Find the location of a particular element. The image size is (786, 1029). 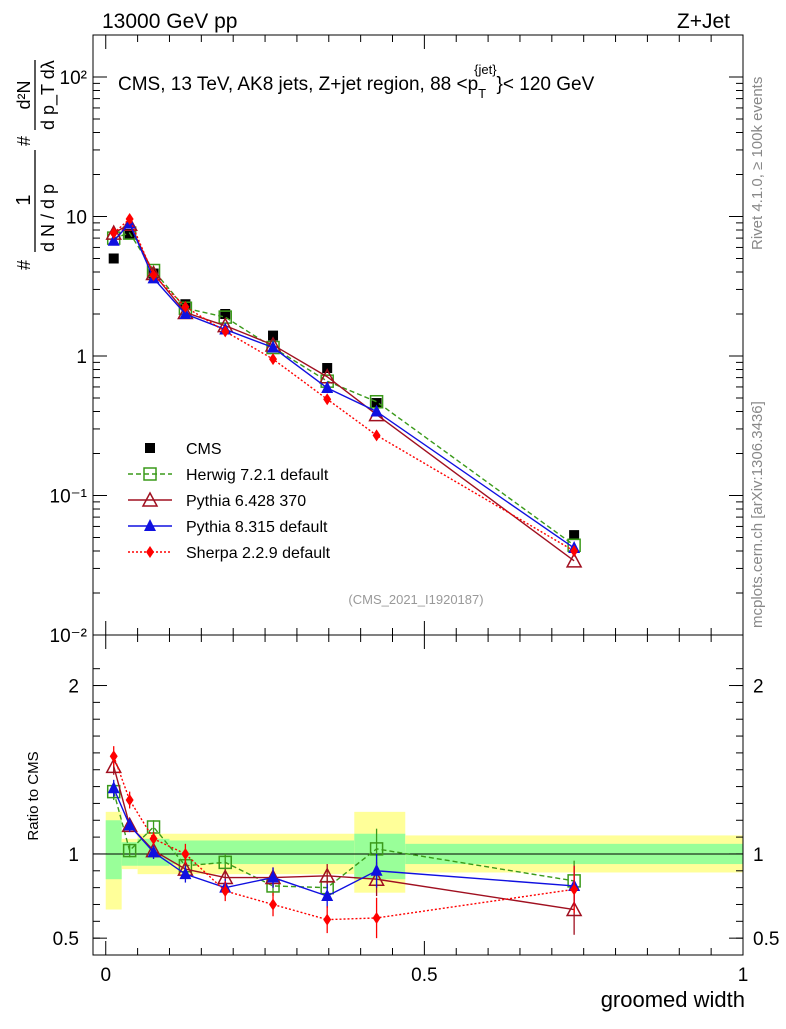

legend-marker-cms is located at coordinates (150, 448).